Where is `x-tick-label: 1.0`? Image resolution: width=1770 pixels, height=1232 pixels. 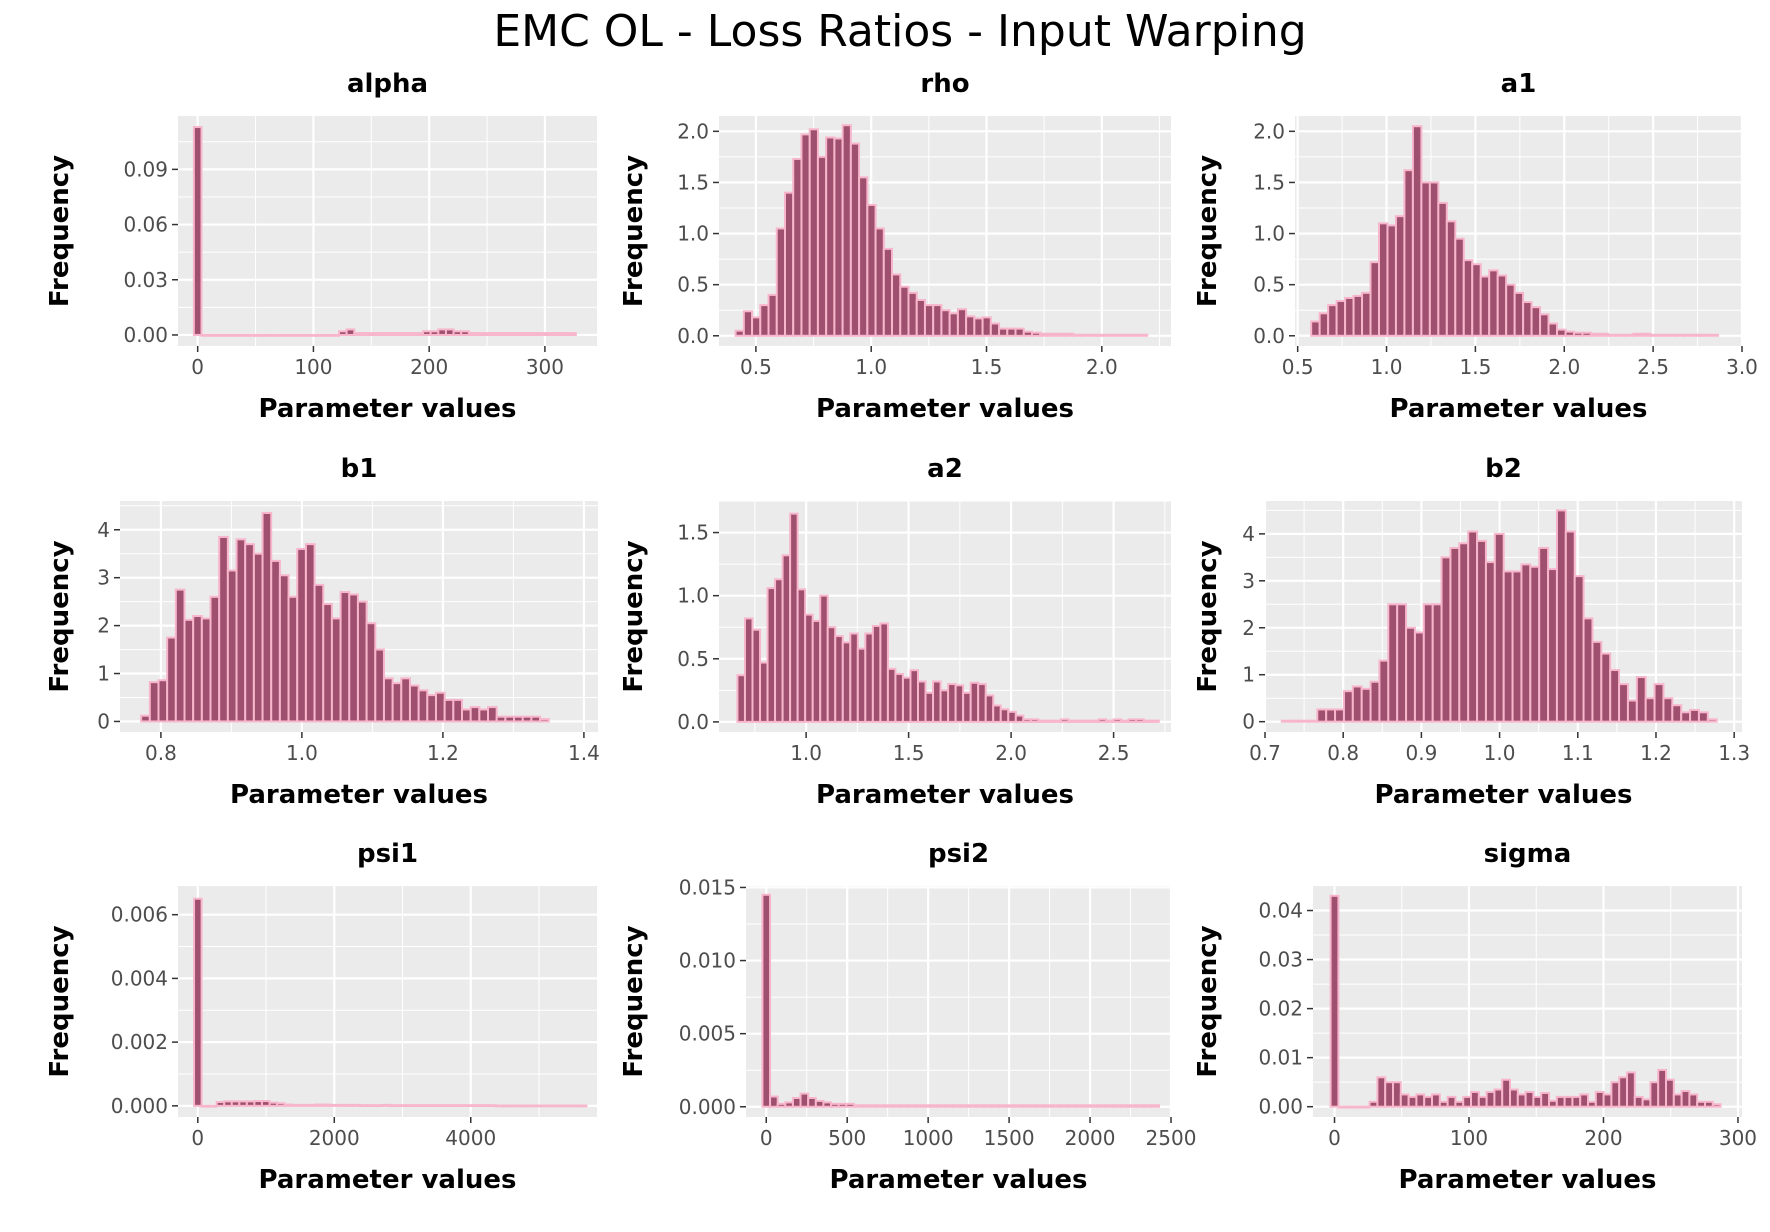
x-tick-label: 1.0 is located at coordinates (302, 753).